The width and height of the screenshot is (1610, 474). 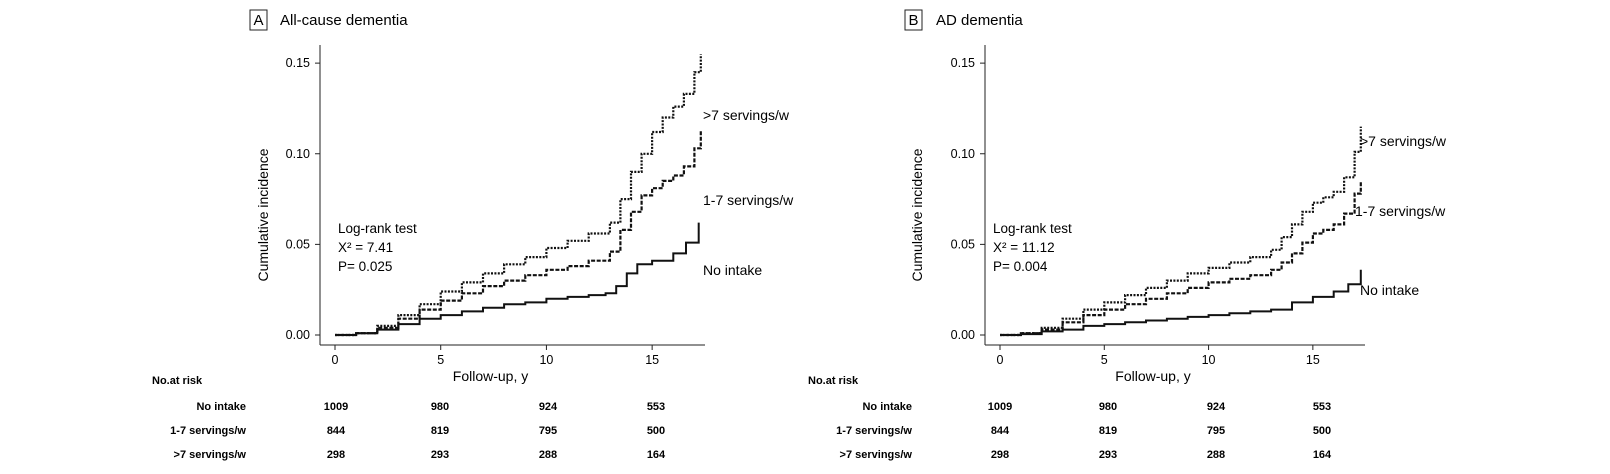 I want to click on chart-title: AD dementia, so click(x=979, y=20).